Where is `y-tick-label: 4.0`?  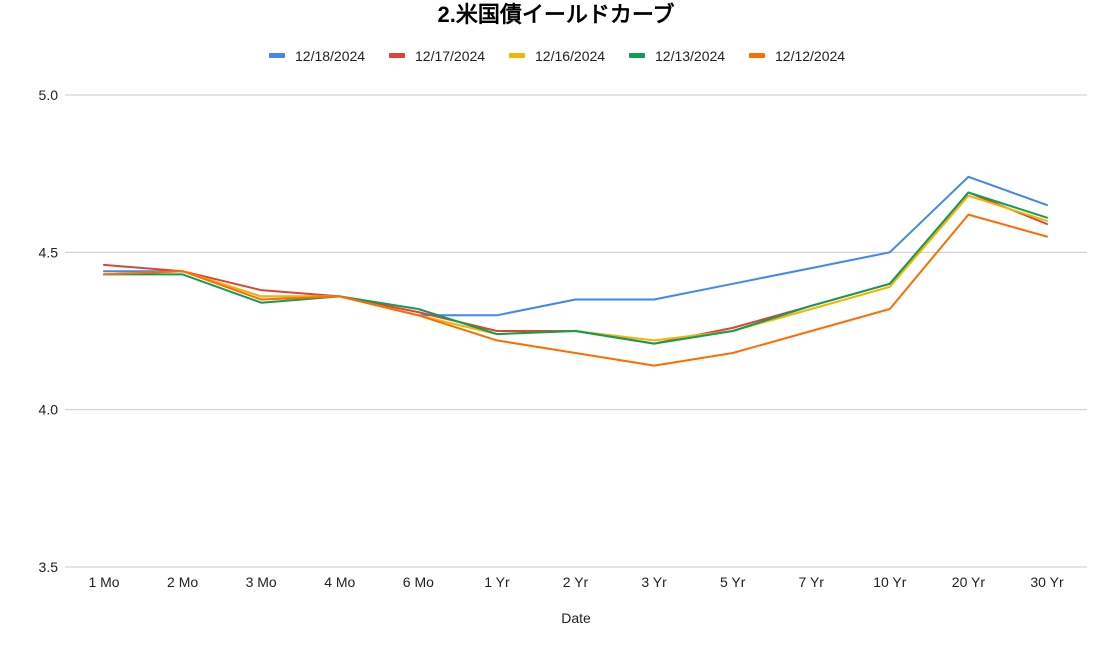
y-tick-label: 4.0 is located at coordinates (49, 410).